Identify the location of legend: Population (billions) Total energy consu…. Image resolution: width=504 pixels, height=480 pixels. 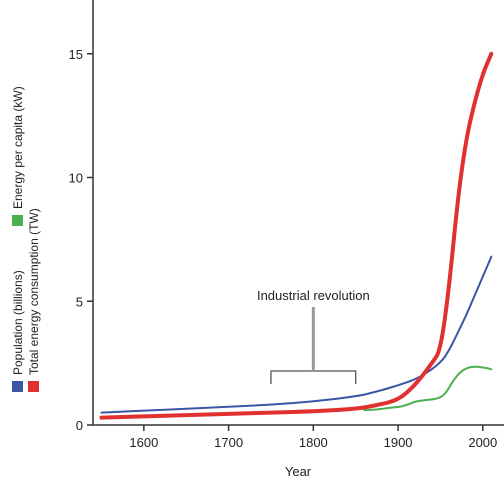
(26, 239).